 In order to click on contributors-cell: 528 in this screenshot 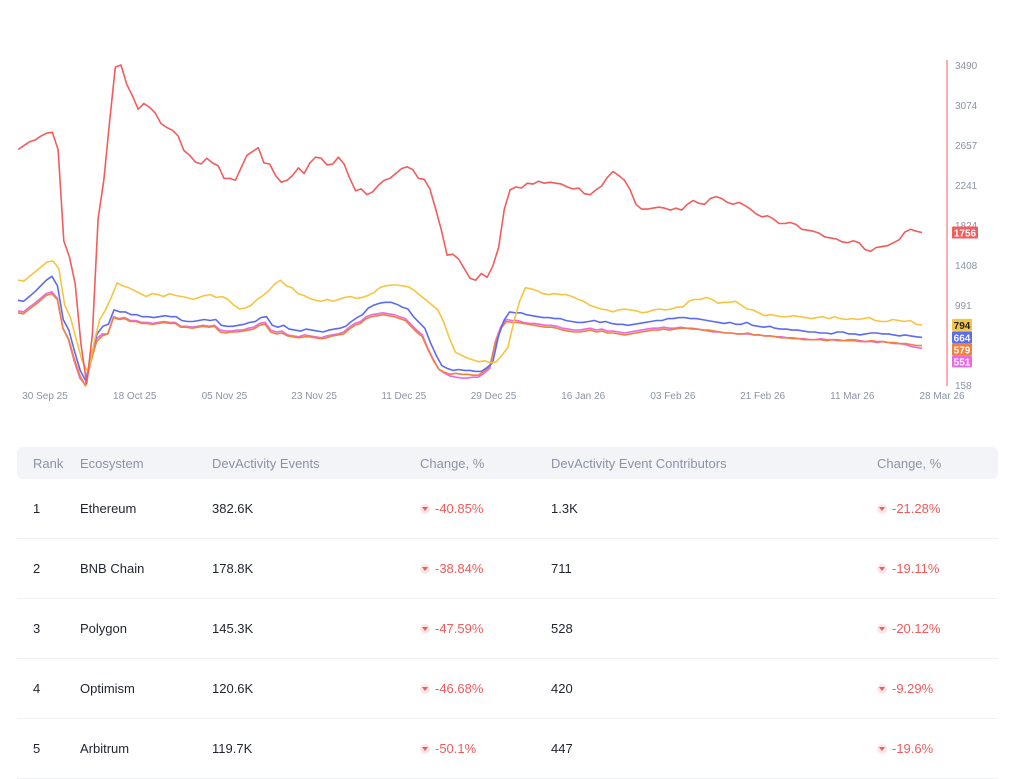, I will do `click(562, 628)`.